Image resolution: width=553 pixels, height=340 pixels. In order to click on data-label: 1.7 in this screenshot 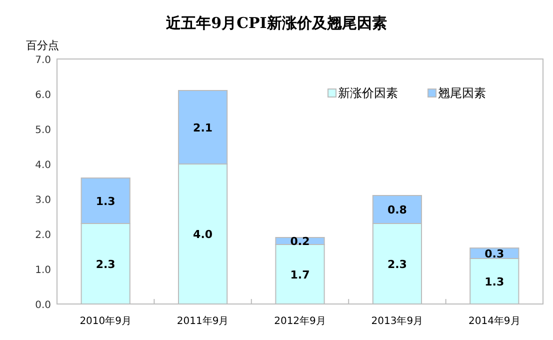, I will do `click(300, 275)`.